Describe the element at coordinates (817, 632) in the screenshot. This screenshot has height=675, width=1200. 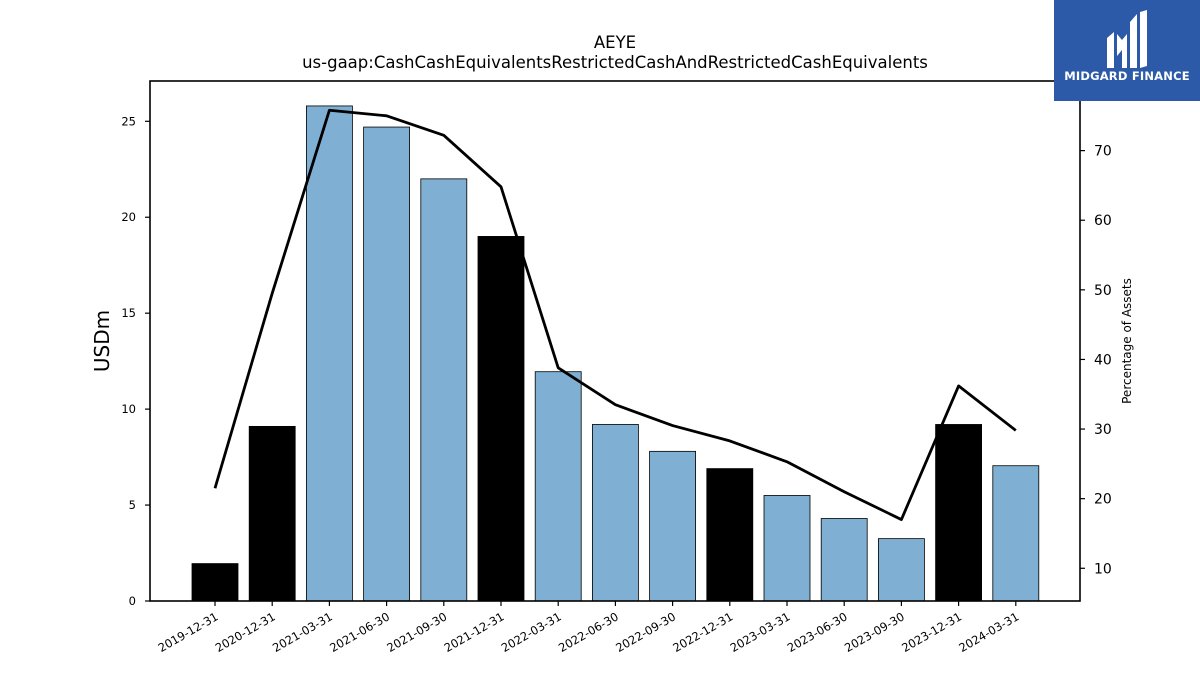
I see `x-tick-label: 2023-06-30` at that location.